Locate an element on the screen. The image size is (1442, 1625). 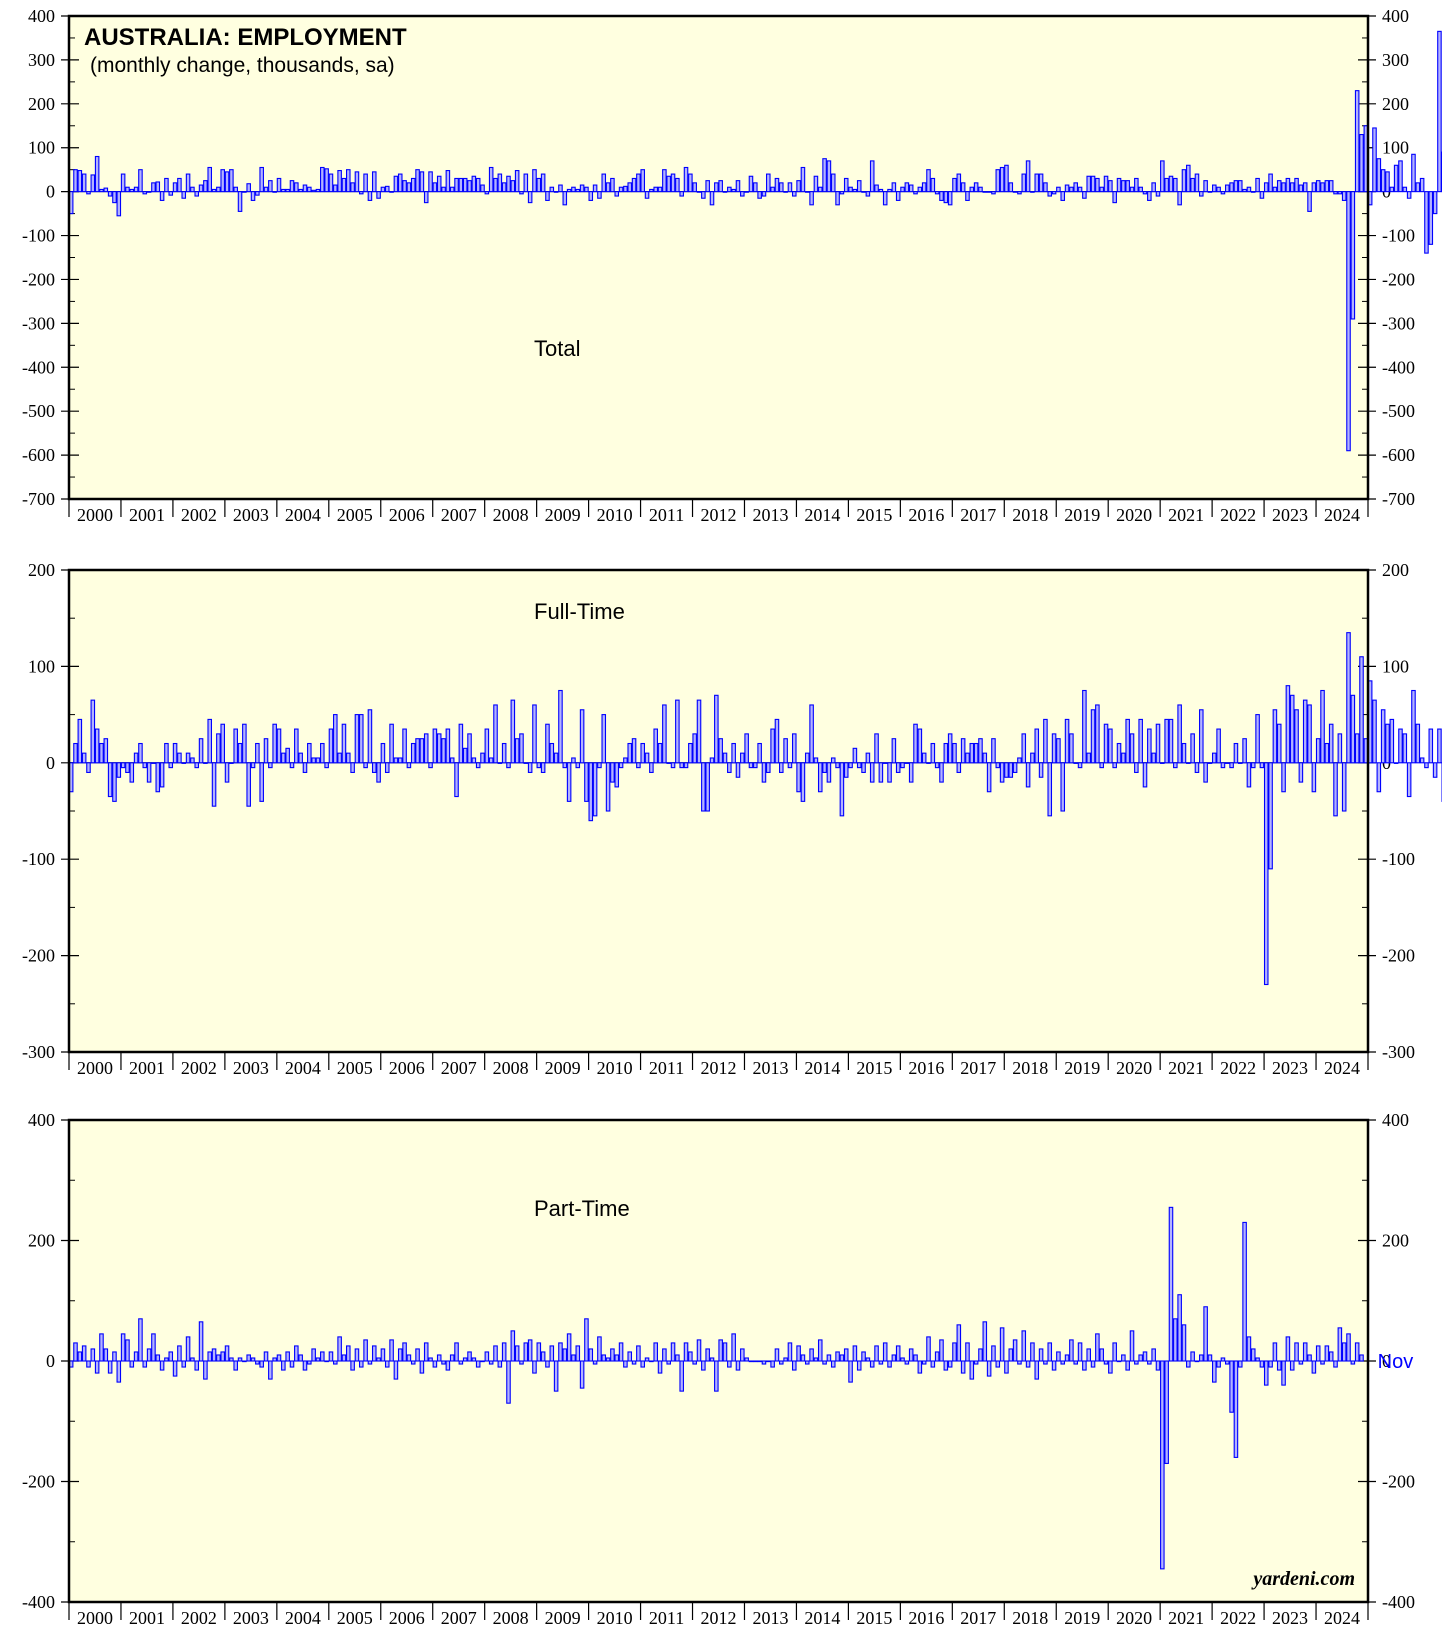
x-tick-label: 2019 is located at coordinates (1082, 1068).